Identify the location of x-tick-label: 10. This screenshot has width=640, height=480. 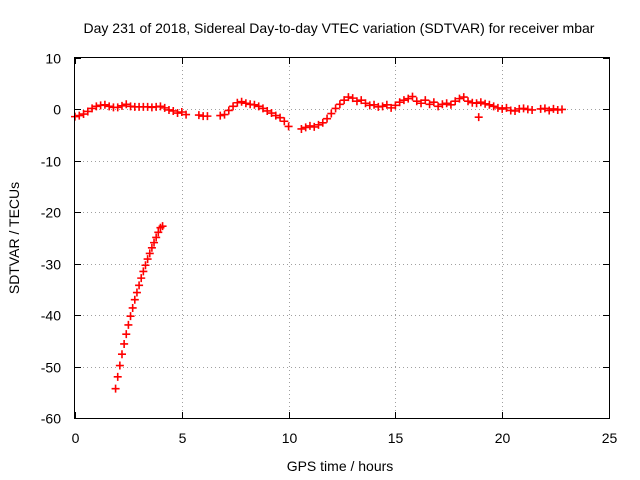
(290, 438).